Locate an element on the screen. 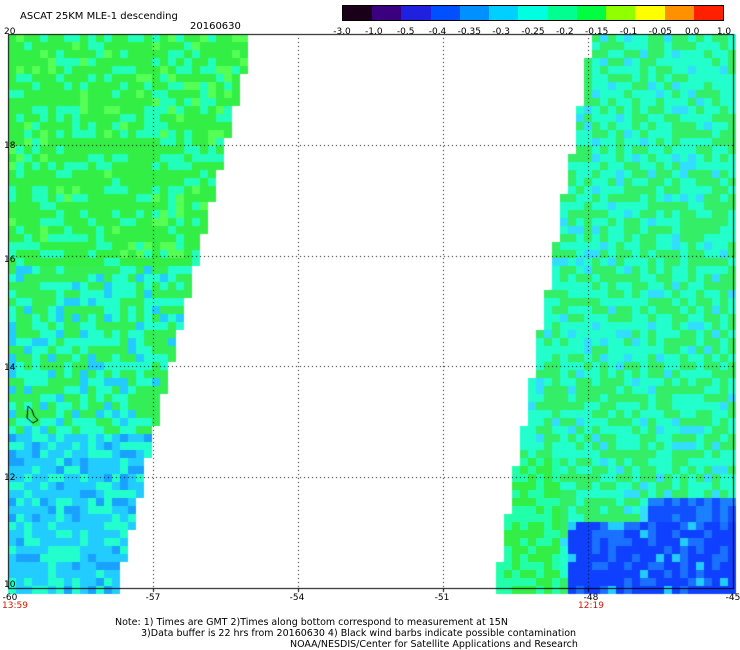  color-bar-label: -0.2 is located at coordinates (565, 32).